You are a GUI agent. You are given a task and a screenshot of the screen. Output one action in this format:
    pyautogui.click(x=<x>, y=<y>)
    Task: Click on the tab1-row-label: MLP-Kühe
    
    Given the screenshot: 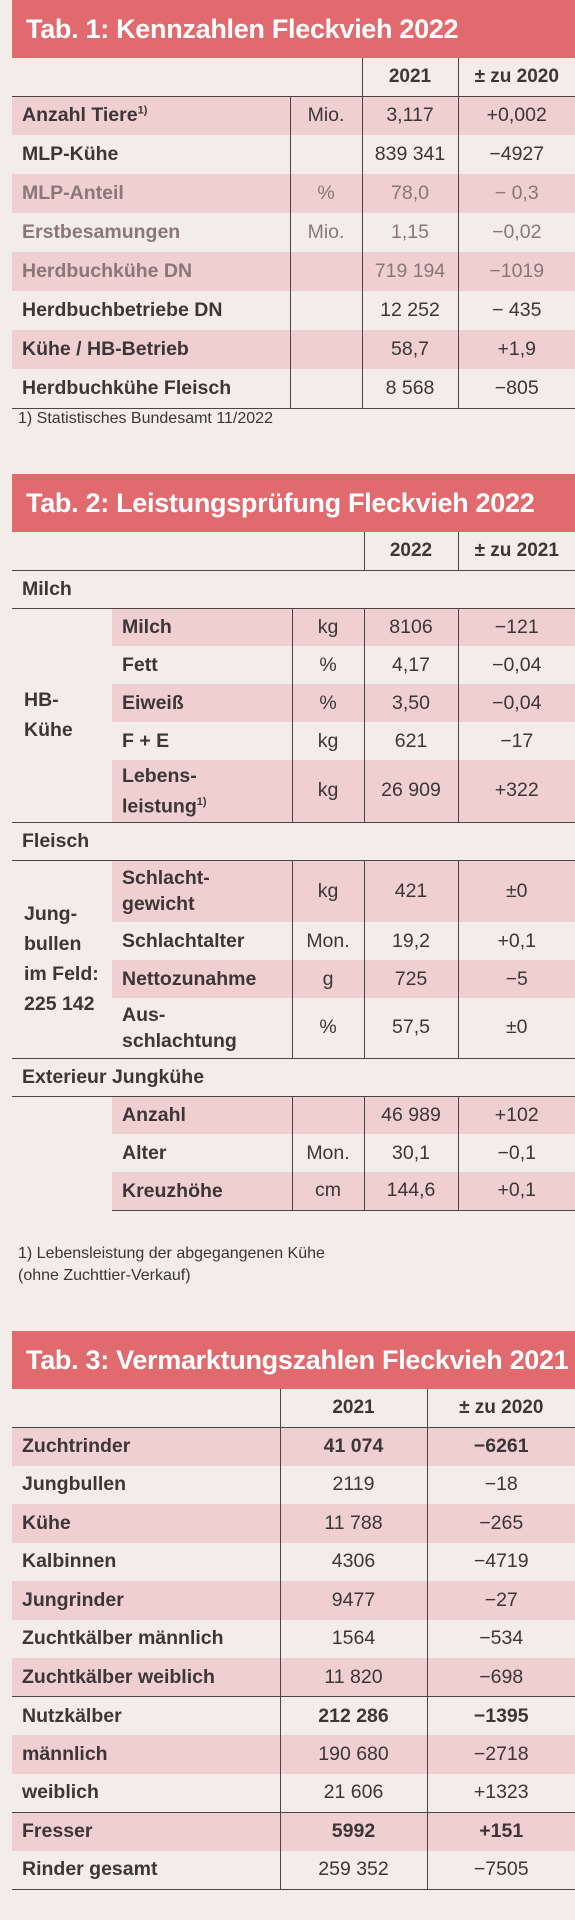 What is the action you would take?
    pyautogui.click(x=70, y=154)
    